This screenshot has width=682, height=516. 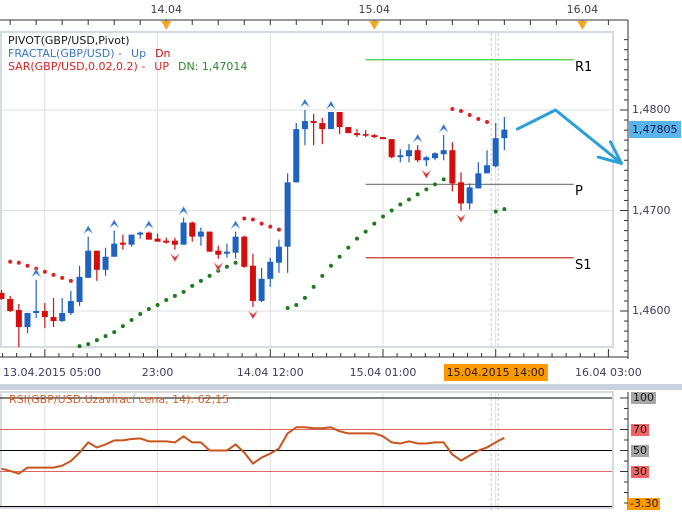 I want to click on legend-sar-up: UP, so click(x=161, y=66).